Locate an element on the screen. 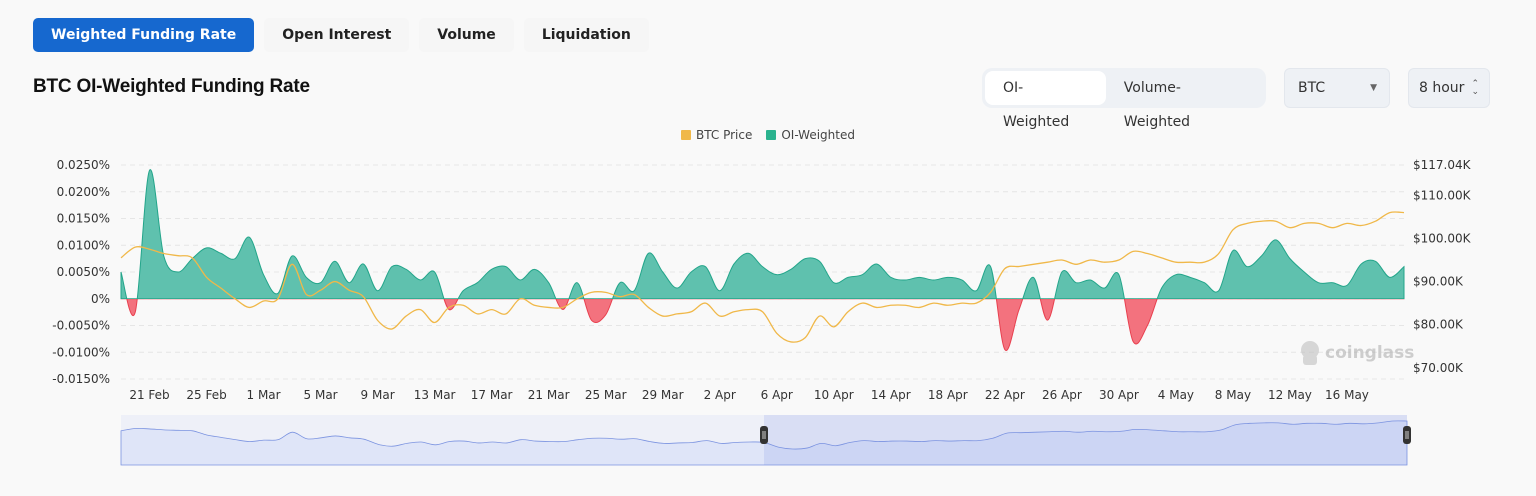 The width and height of the screenshot is (1536, 496). y-left-tick-label: 0.0250% is located at coordinates (83, 165).